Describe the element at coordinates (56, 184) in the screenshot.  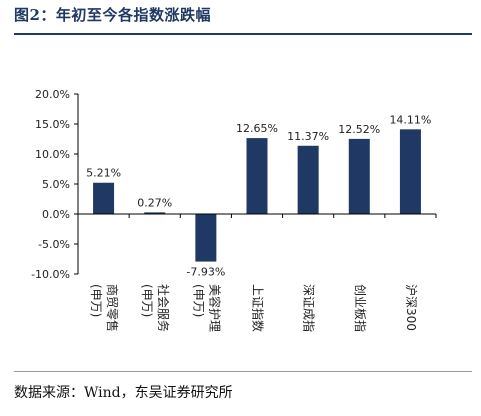
I see `y-tick-label: 5.0%` at that location.